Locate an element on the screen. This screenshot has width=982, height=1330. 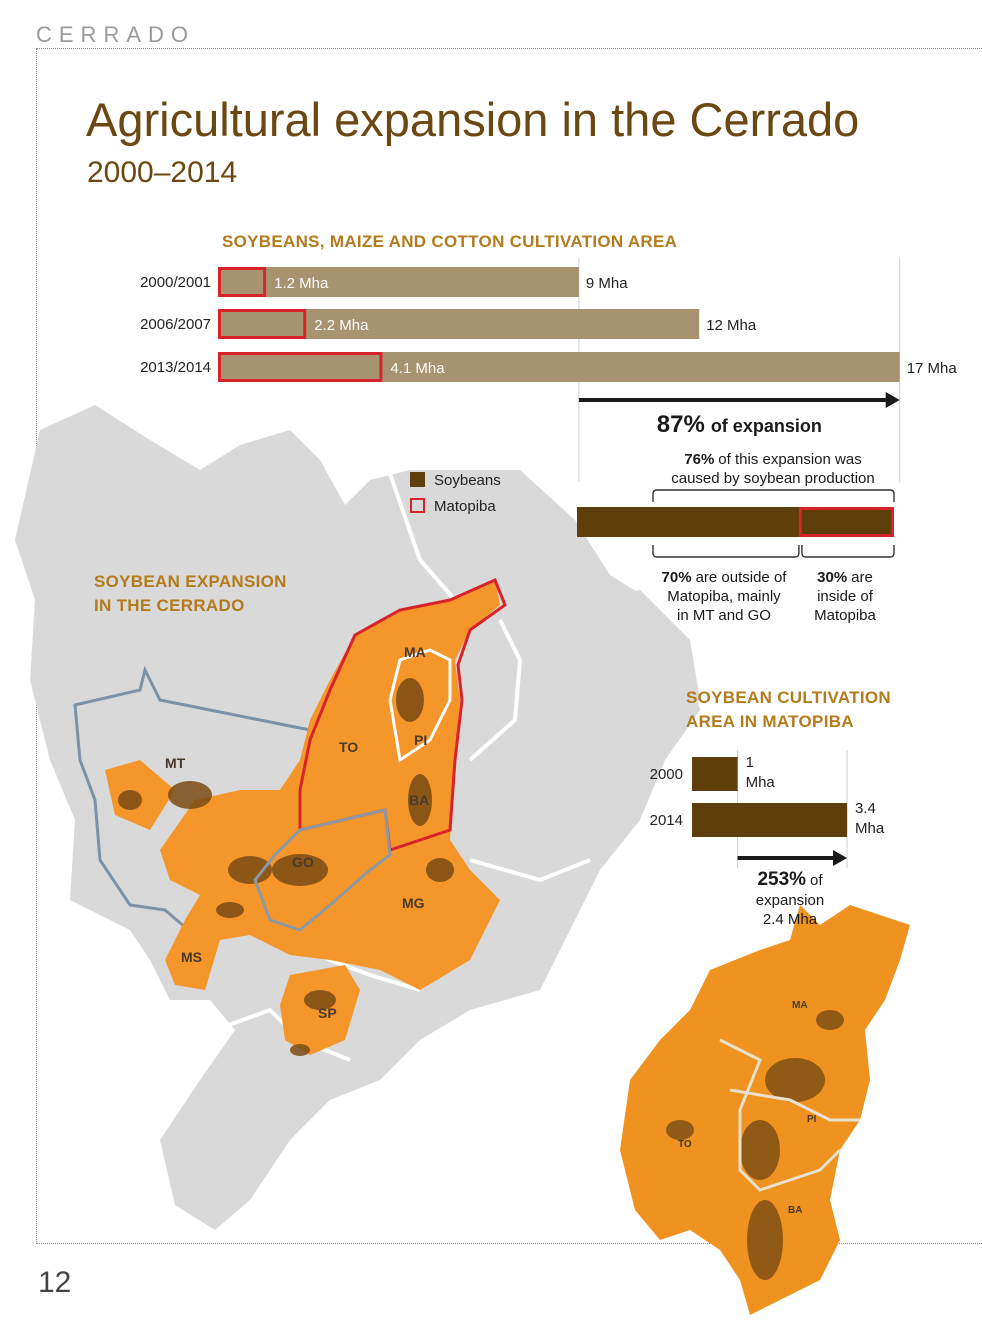
expansion-pct: 87% is located at coordinates (681, 424).